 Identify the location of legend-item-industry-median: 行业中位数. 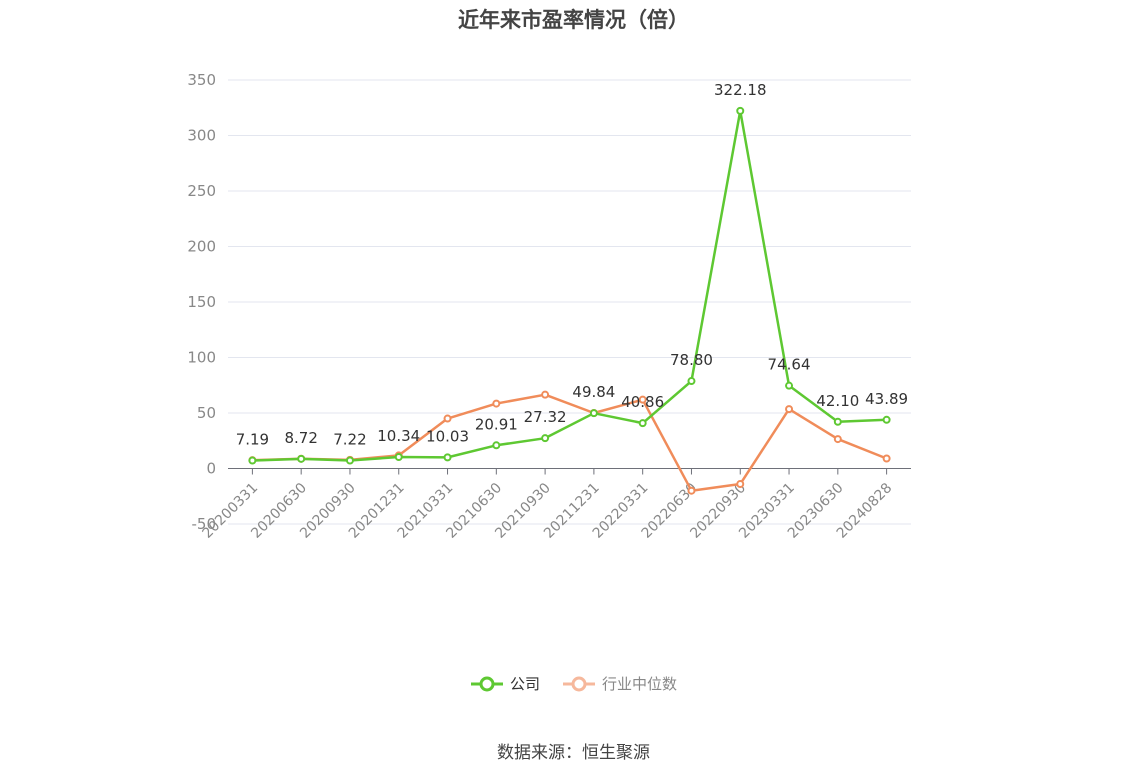
(619, 683).